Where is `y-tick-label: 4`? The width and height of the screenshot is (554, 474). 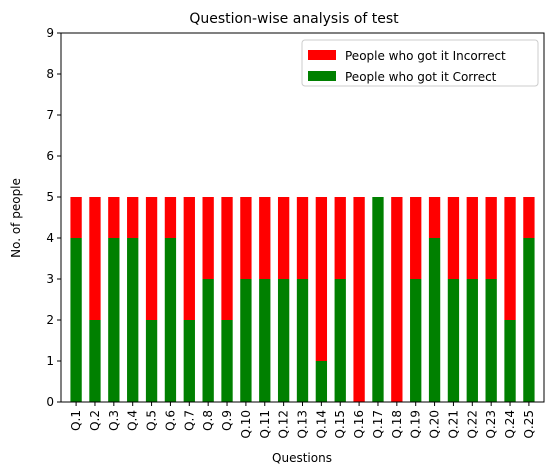 y-tick-label: 4 is located at coordinates (50, 238).